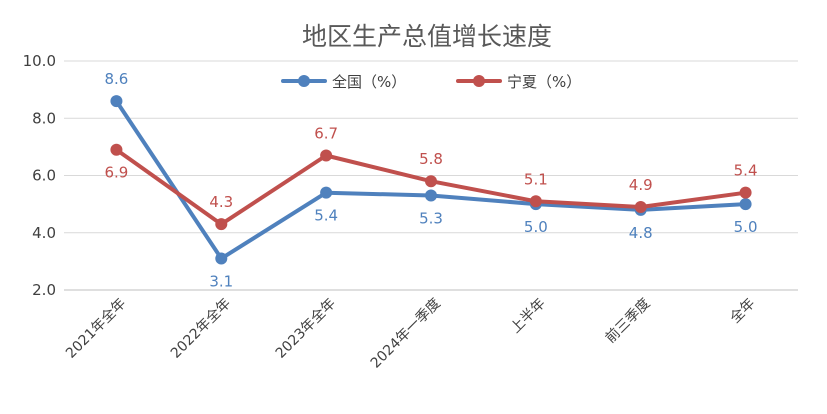  I want to click on legend-item-ningxia: 宁夏（%）, so click(518, 82).